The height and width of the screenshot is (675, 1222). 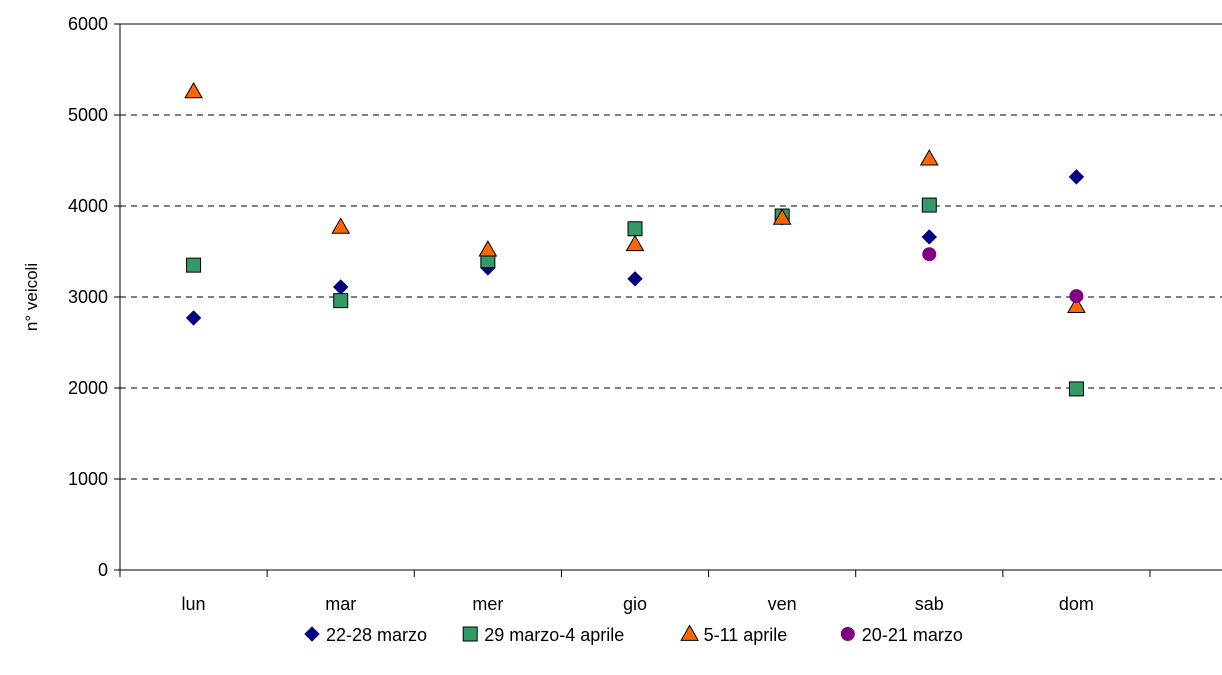 What do you see at coordinates (912, 635) in the screenshot?
I see `legend-label: 20-21 marzo` at bounding box center [912, 635].